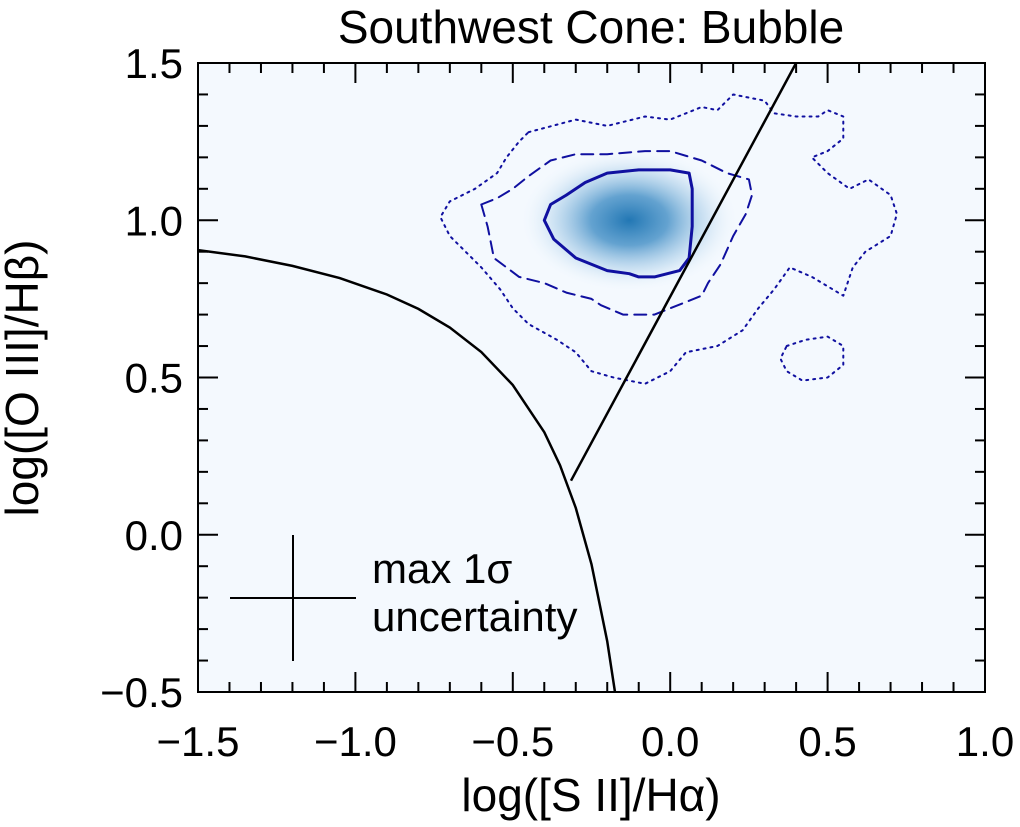  I want to click on y-tick-label: −0.5, so click(141, 692).